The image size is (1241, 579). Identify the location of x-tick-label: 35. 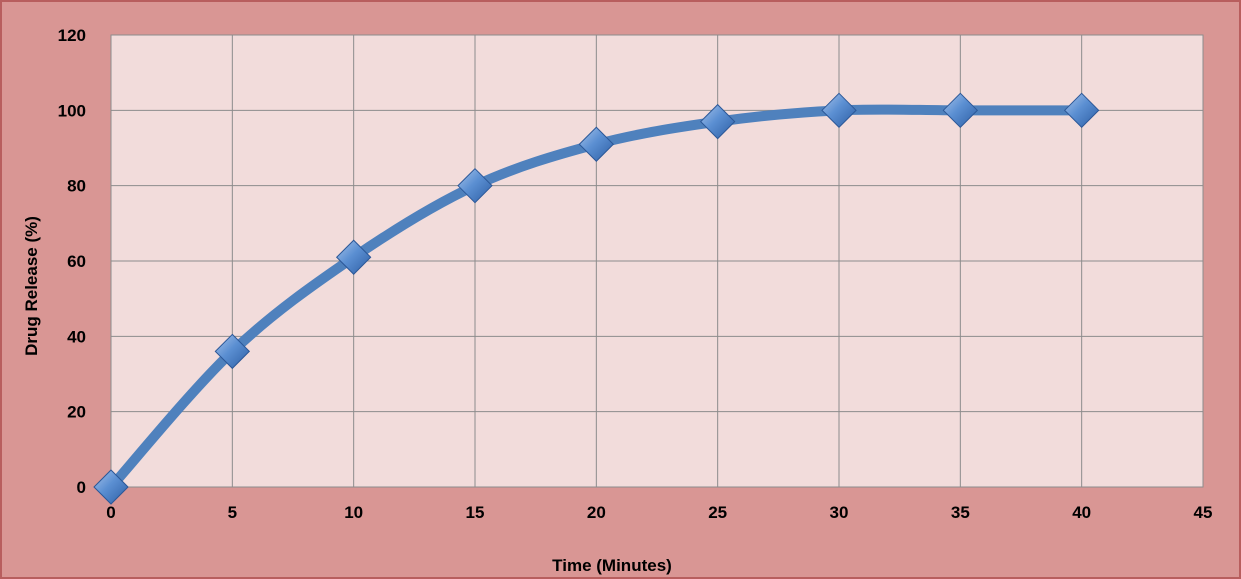
(960, 512).